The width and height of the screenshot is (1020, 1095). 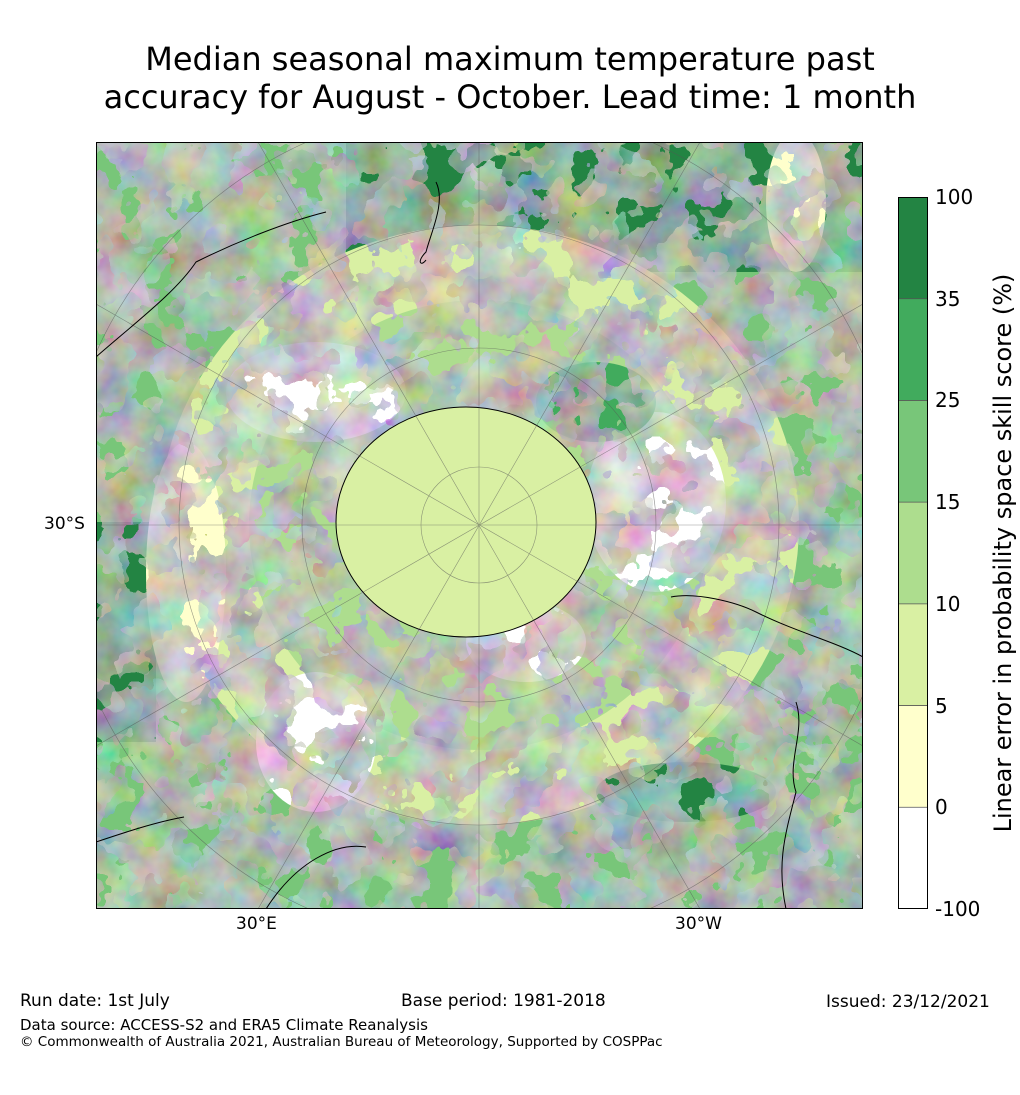 I want to click on colorbar-frame, so click(x=913, y=553).